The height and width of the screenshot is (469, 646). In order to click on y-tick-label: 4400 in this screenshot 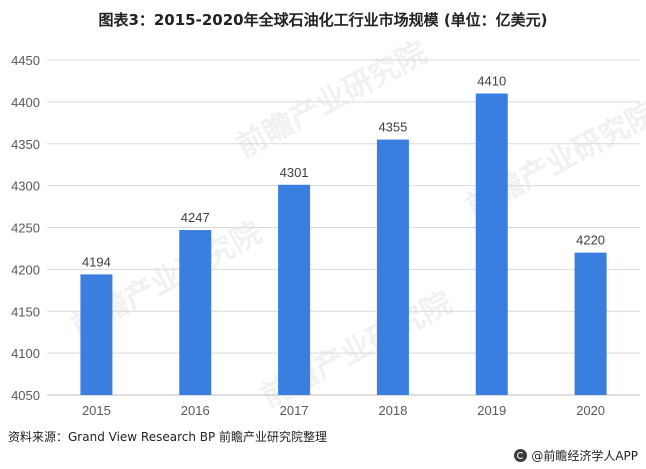, I will do `click(25, 102)`.